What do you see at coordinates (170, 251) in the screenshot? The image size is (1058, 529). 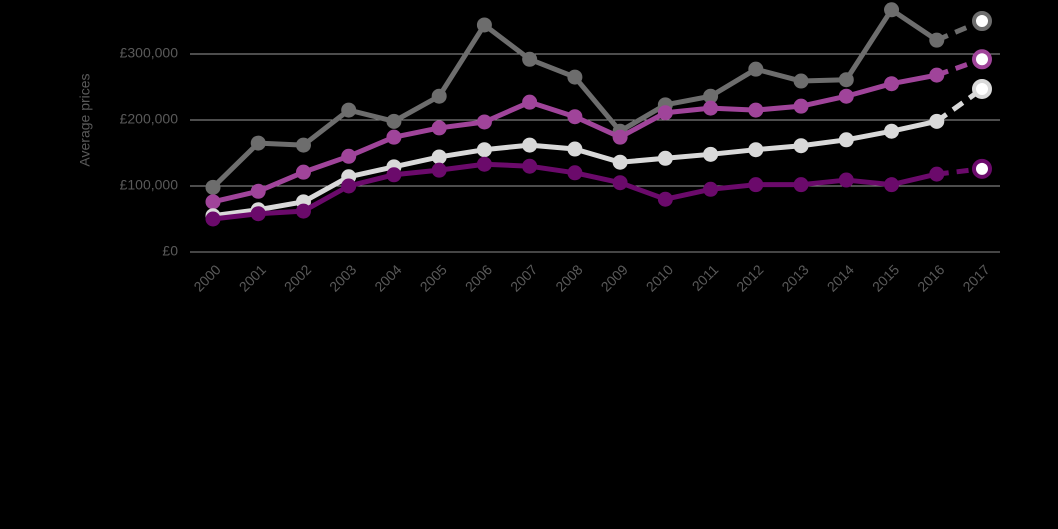 I see `y-tick-label: £0` at bounding box center [170, 251].